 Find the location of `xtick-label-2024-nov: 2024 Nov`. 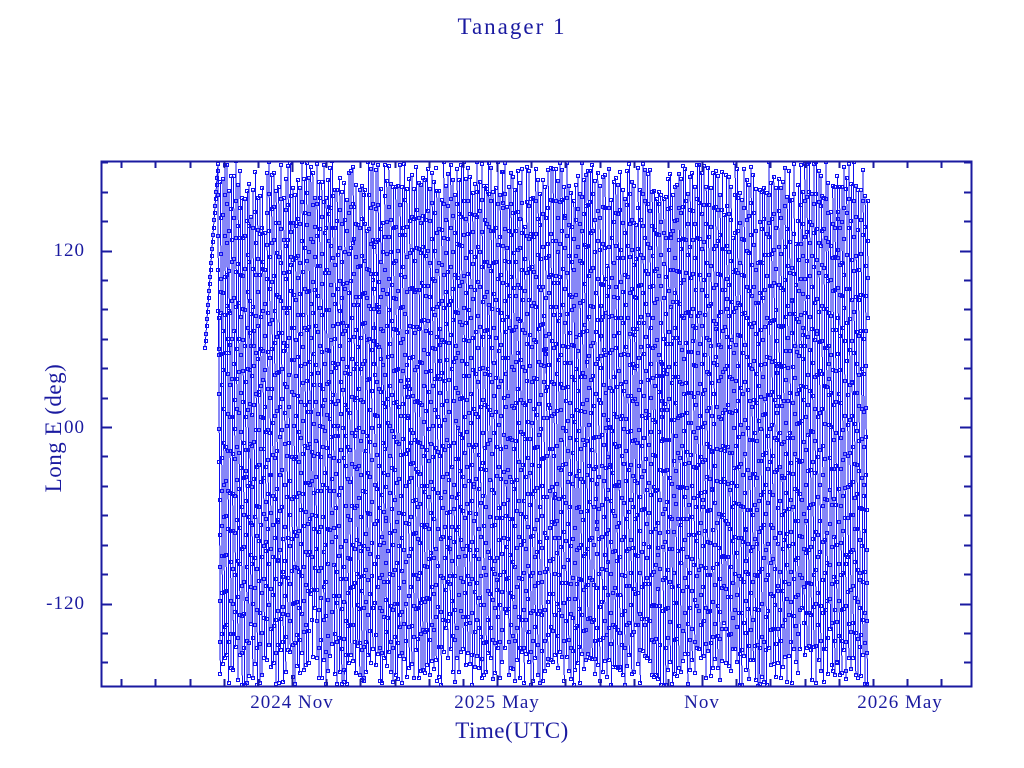

xtick-label-2024-nov: 2024 Nov is located at coordinates (292, 702).